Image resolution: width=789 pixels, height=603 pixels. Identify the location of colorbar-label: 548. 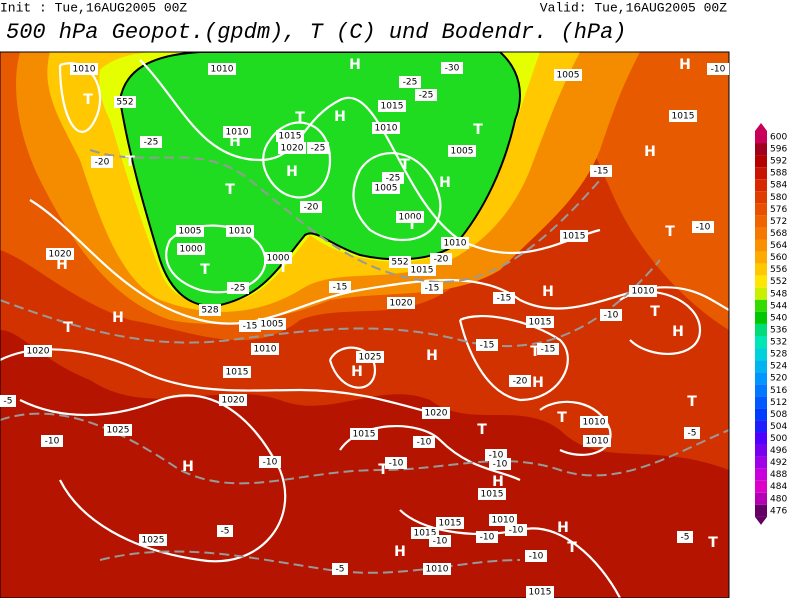
(778, 294).